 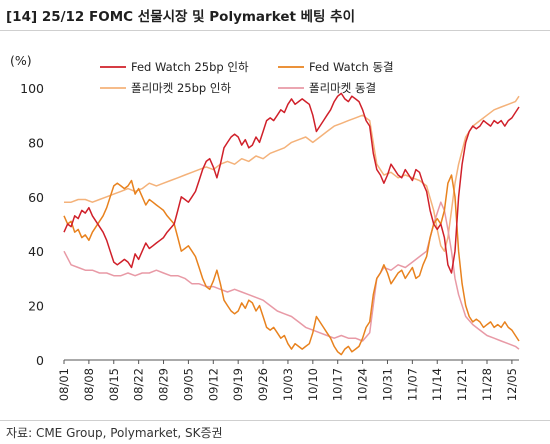 What do you see at coordinates (387, 384) in the screenshot?
I see `x-tick-label: 10/31` at bounding box center [387, 384].